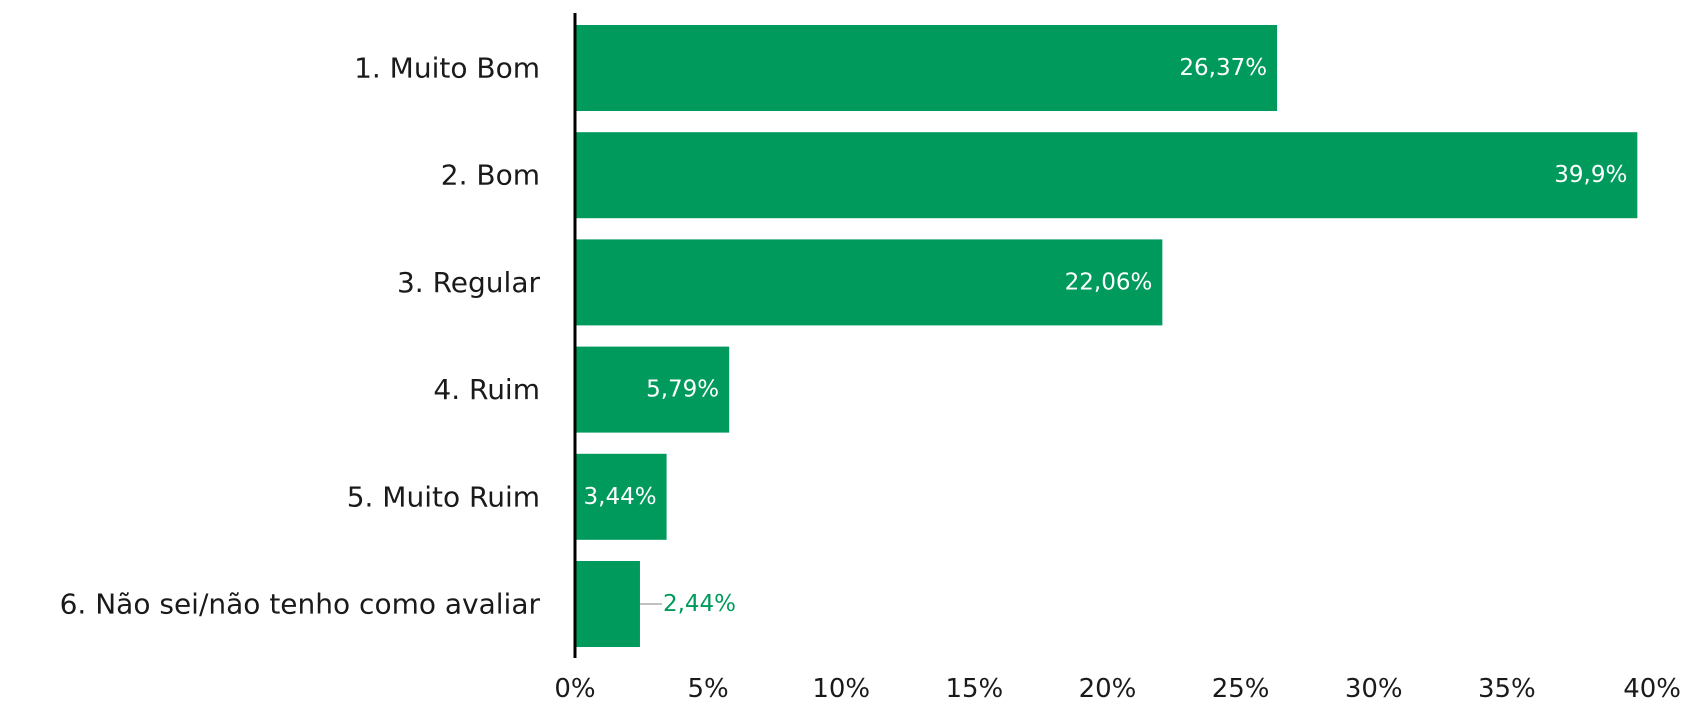  I want to click on x-tick-label: 35%, so click(1507, 689).